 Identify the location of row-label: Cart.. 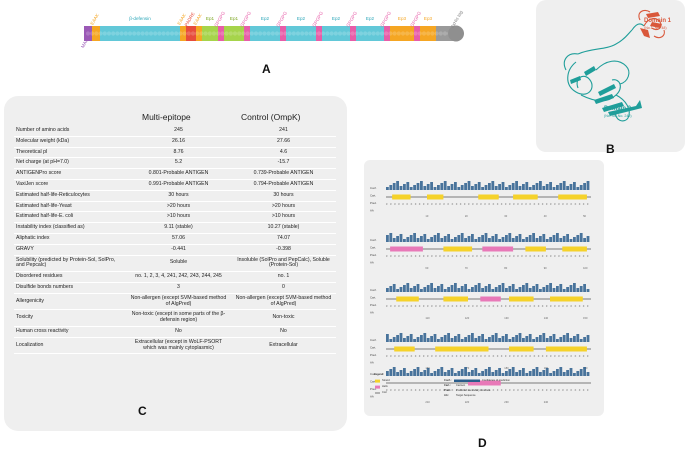
(373, 196).